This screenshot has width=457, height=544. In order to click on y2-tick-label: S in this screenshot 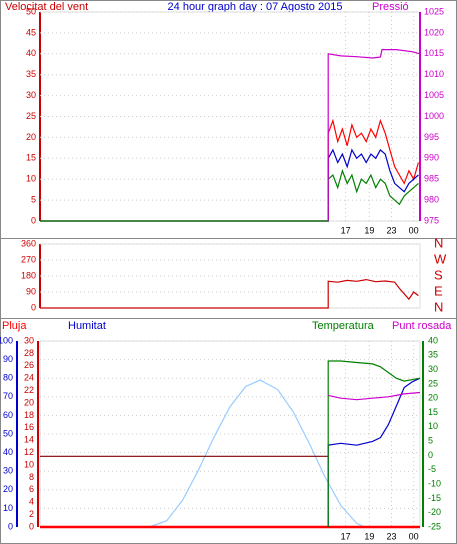, I will do `click(438, 274)`.